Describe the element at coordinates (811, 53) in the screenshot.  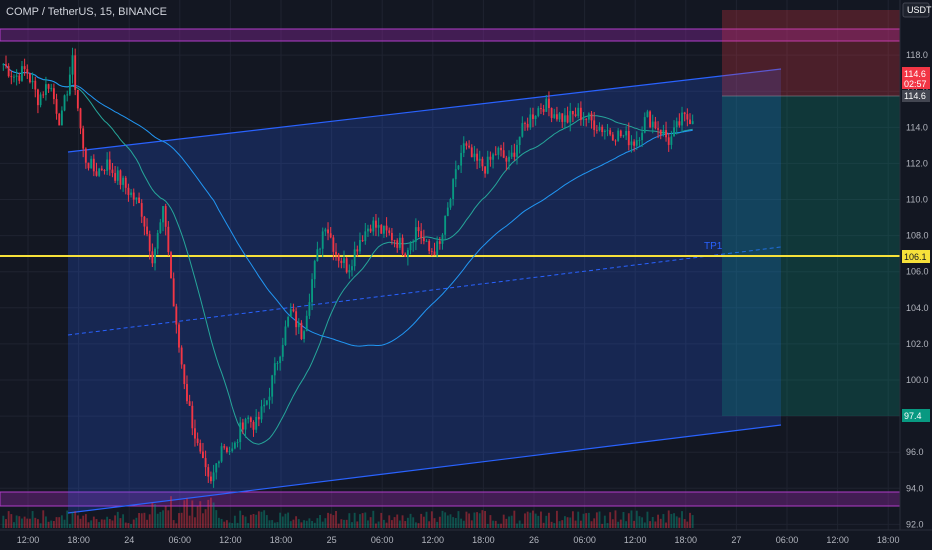
I see `position-stop-zone` at that location.